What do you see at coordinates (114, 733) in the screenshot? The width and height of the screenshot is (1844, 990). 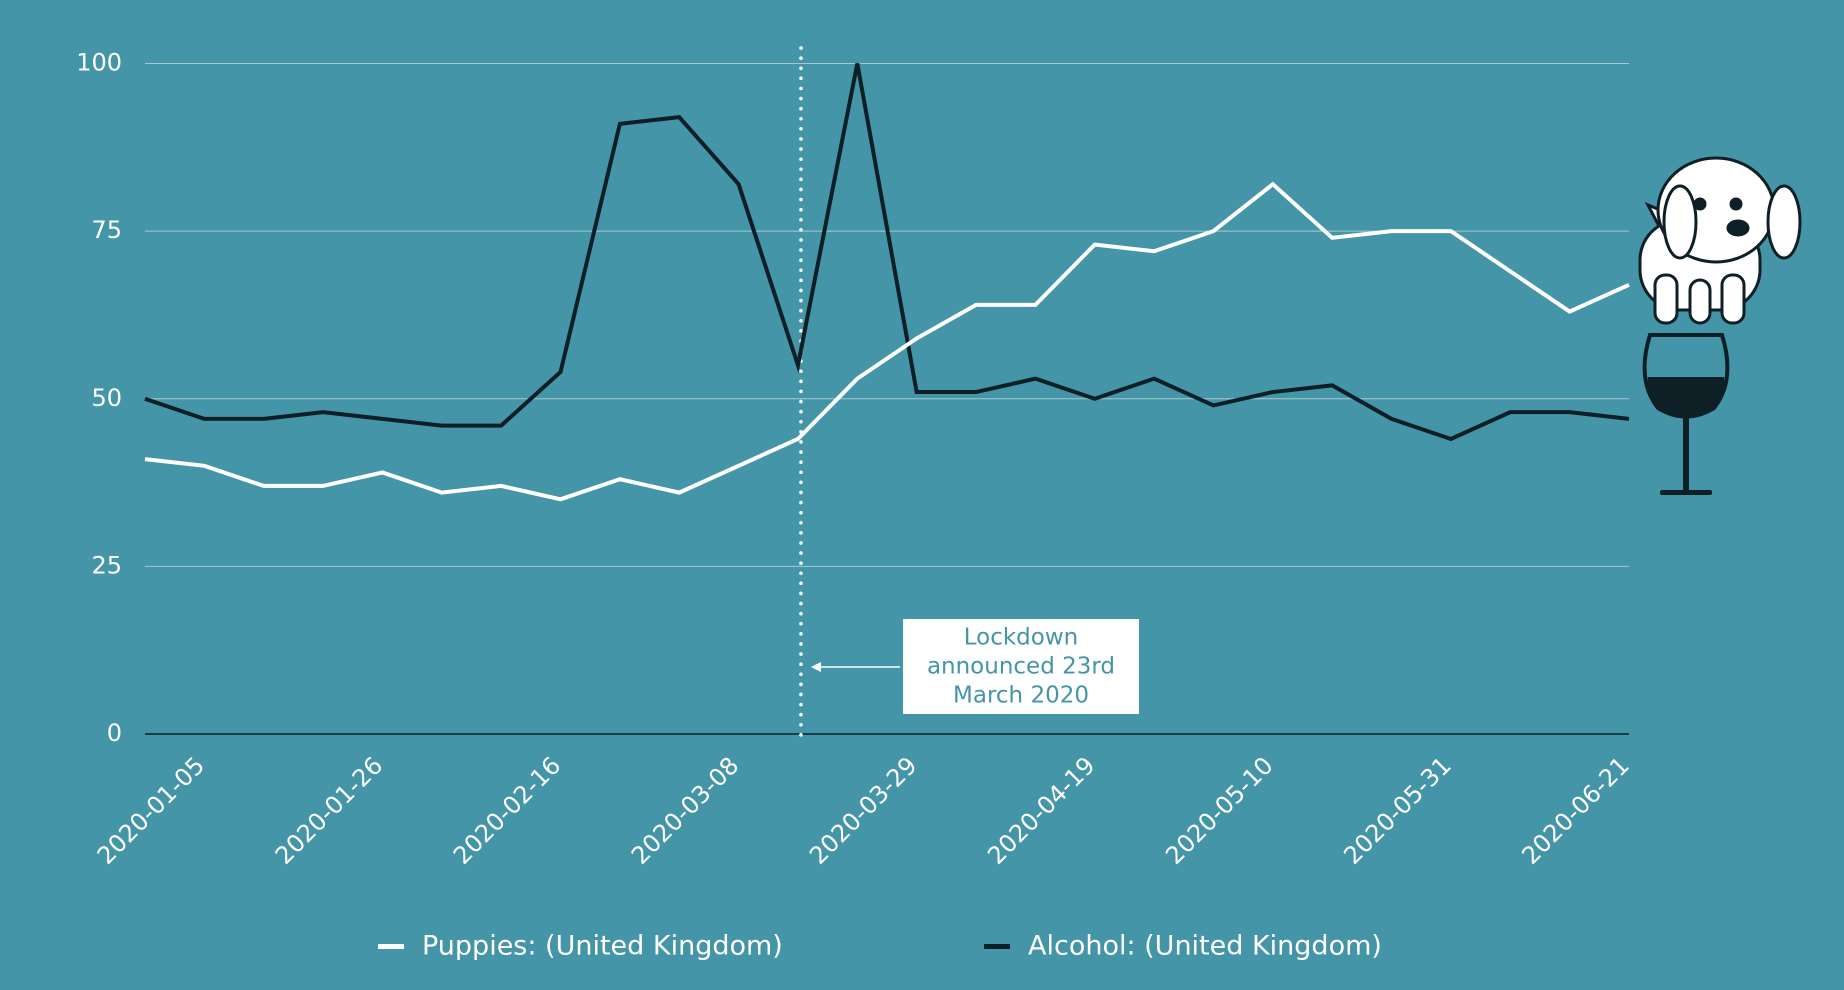 I see `y-tick-label: 0` at bounding box center [114, 733].